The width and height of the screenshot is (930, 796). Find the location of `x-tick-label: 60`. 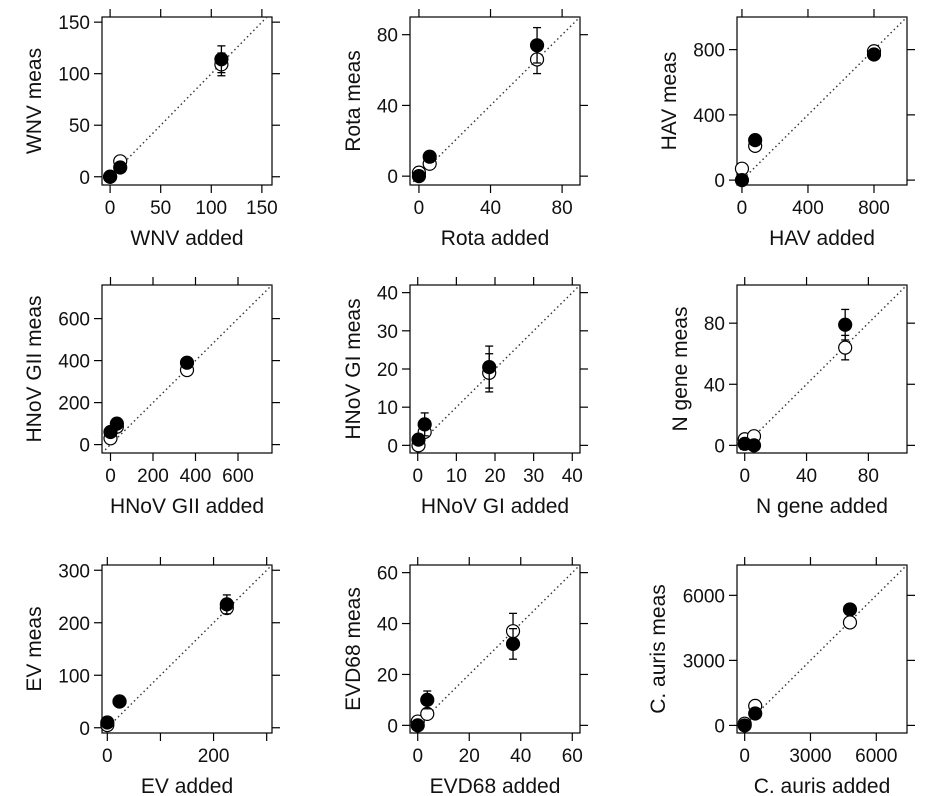

x-tick-label: 60 is located at coordinates (572, 756).